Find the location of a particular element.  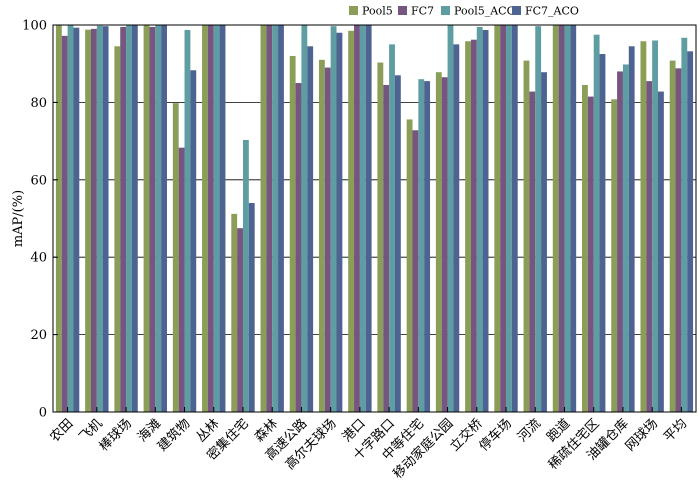

legend-item: FC7_ACO is located at coordinates (545, 11).